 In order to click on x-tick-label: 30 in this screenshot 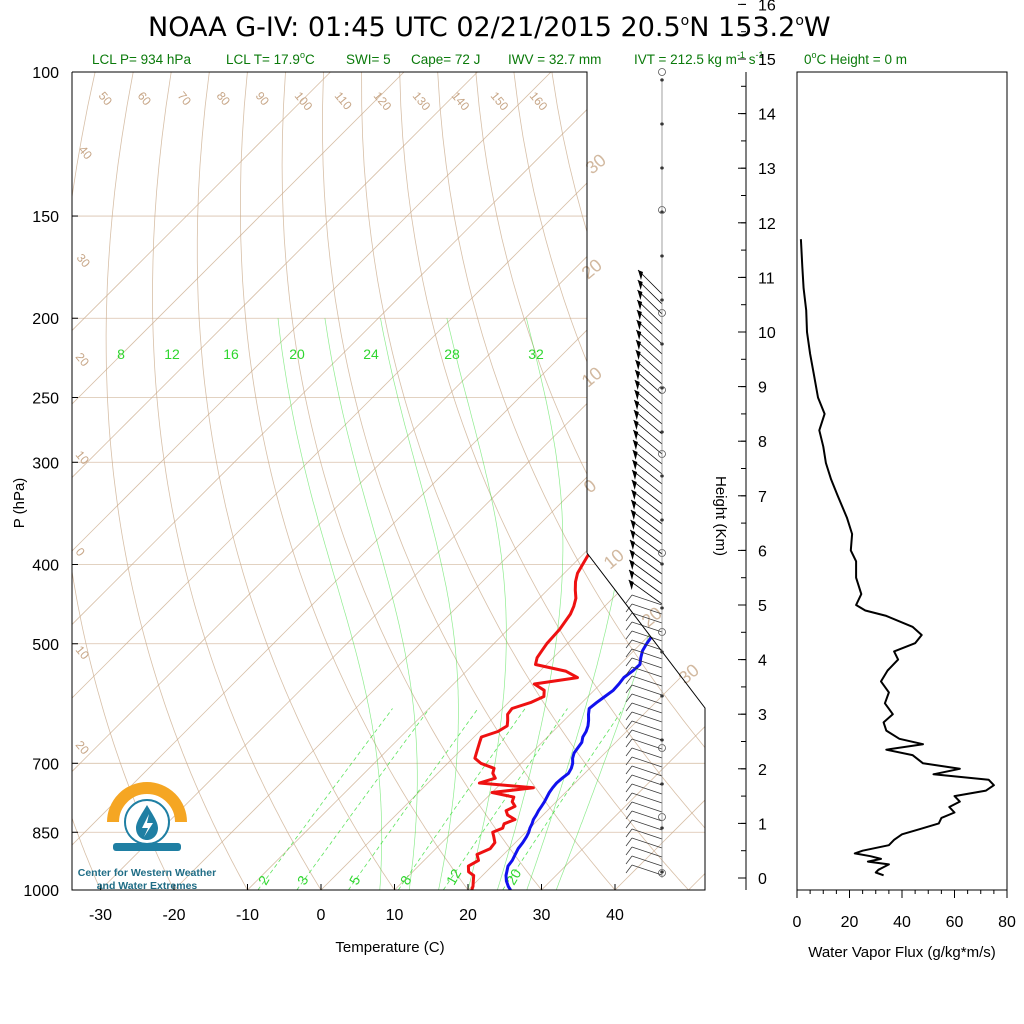, I will do `click(542, 915)`.